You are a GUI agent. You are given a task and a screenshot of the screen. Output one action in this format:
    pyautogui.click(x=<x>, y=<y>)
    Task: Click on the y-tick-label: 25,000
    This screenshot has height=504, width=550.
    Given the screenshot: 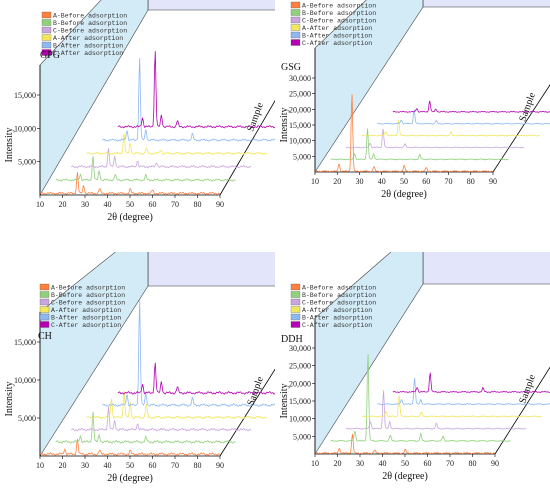 What is the action you would take?
    pyautogui.click(x=300, y=366)
    